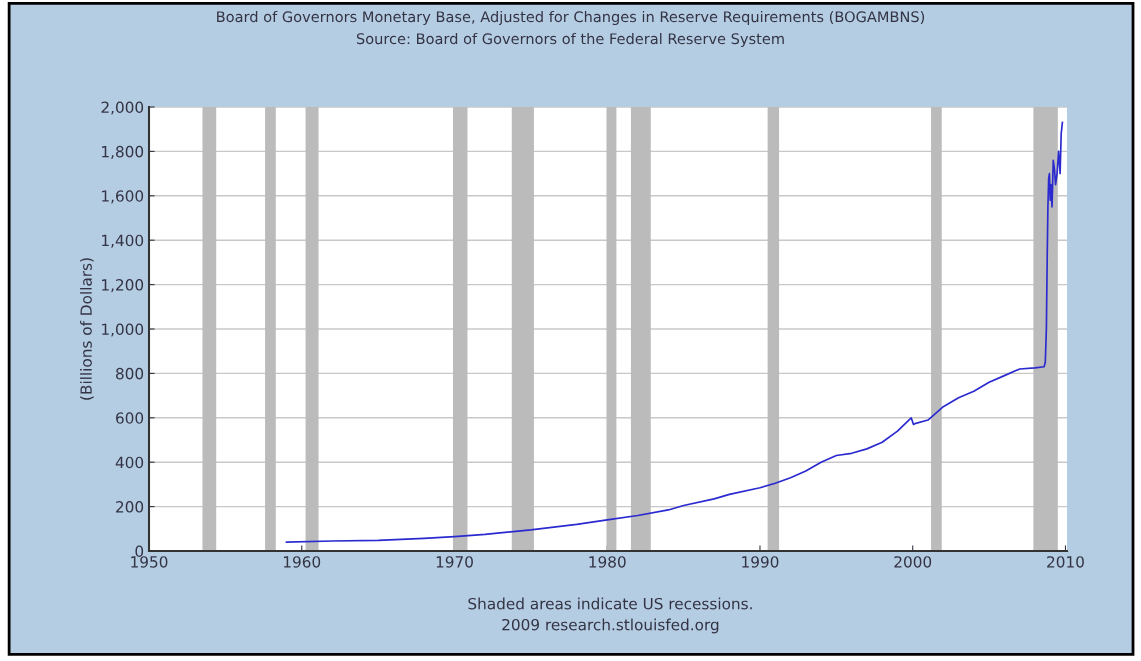 The height and width of the screenshot is (661, 1141). Describe the element at coordinates (760, 562) in the screenshot. I see `x-tick-label: 1990` at that location.